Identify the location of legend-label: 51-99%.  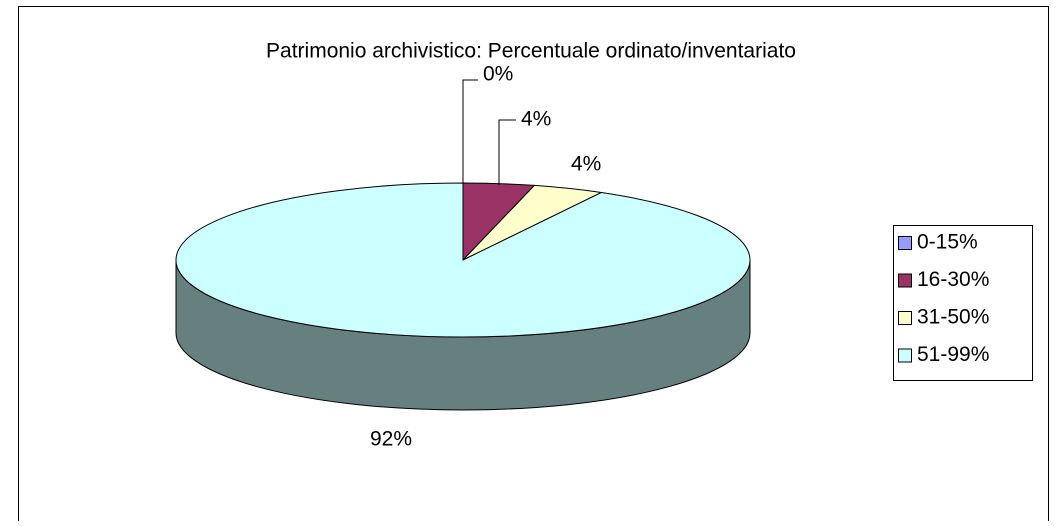
(953, 354).